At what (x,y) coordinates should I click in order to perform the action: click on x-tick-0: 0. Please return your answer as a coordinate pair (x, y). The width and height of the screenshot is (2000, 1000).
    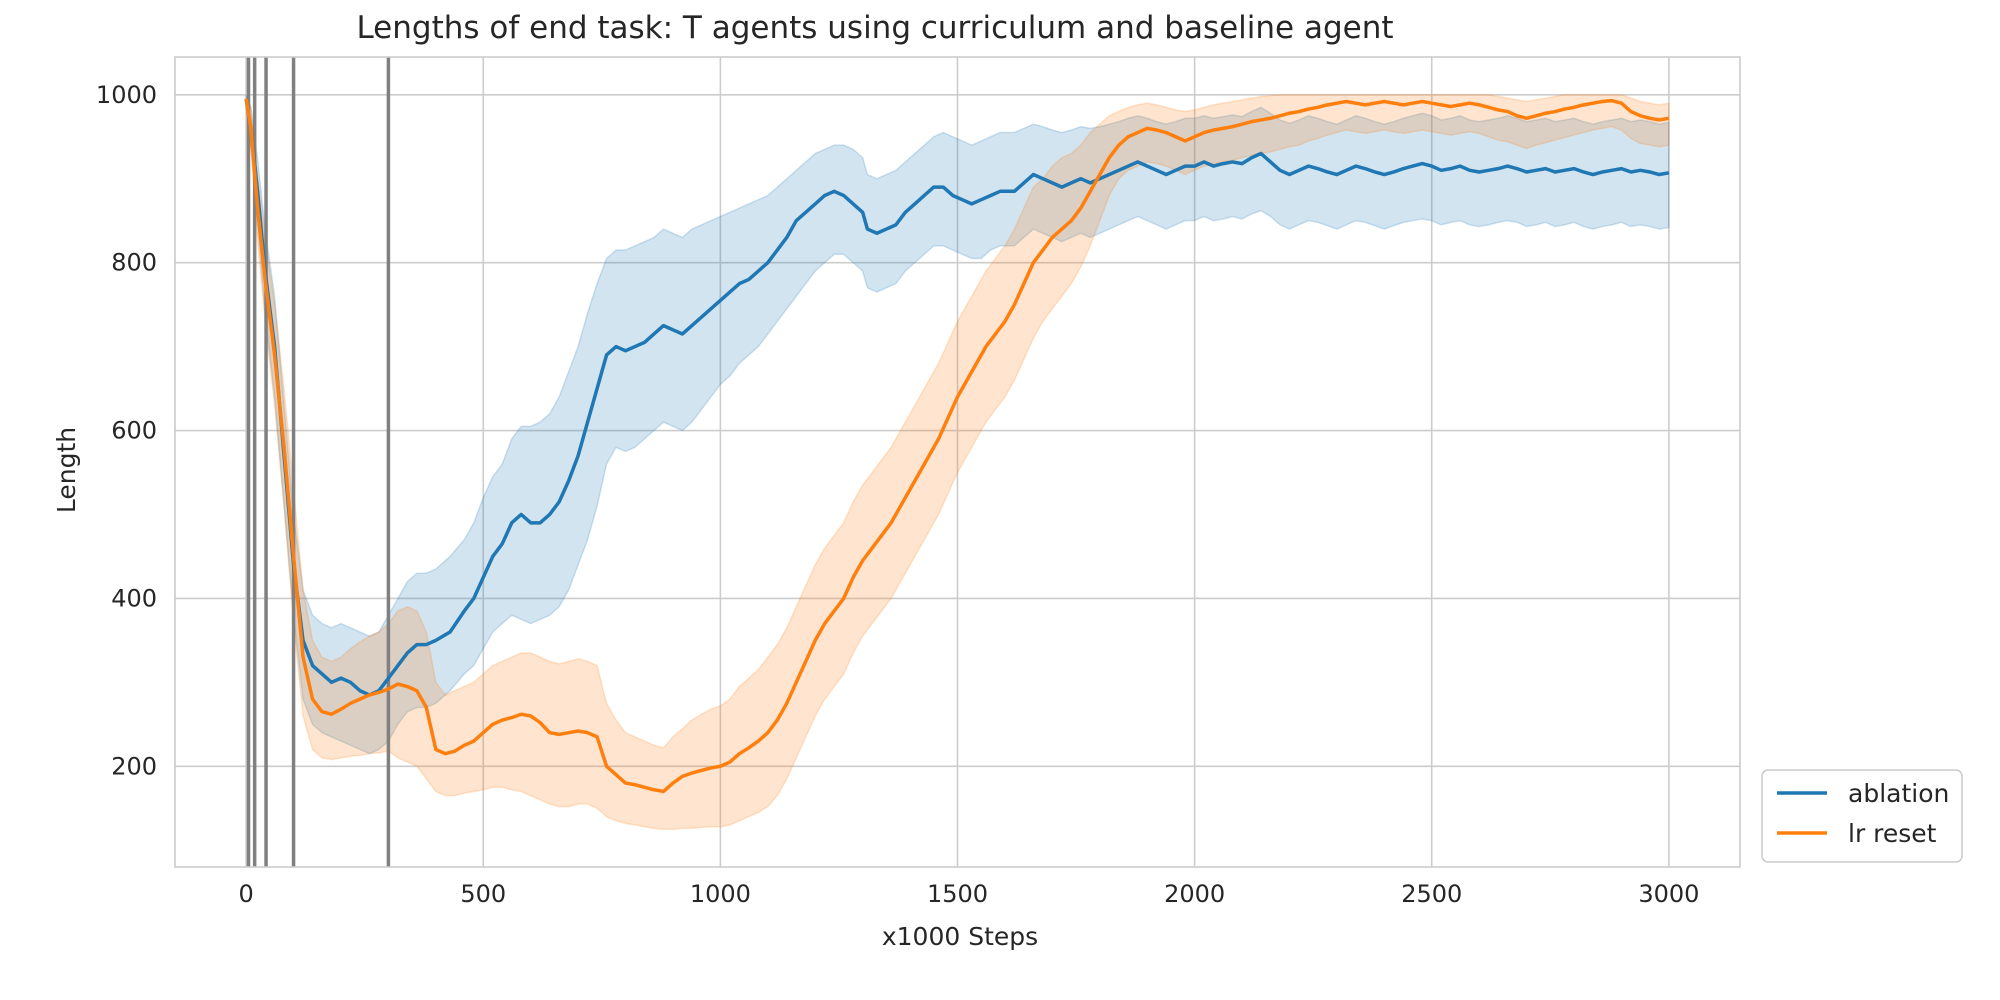
    Looking at the image, I should click on (245, 894).